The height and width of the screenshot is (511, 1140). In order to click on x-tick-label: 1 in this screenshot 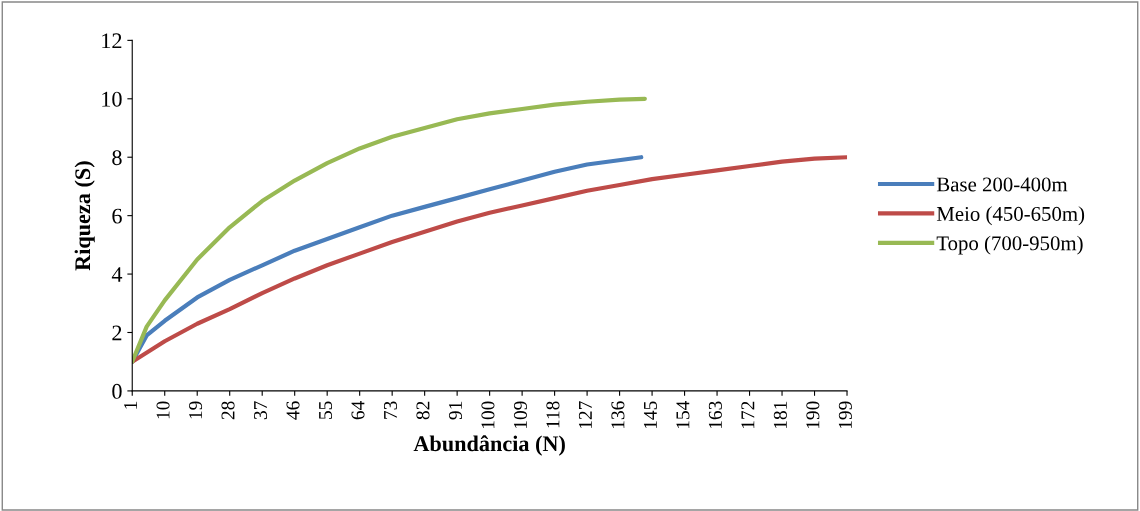, I will do `click(130, 405)`.